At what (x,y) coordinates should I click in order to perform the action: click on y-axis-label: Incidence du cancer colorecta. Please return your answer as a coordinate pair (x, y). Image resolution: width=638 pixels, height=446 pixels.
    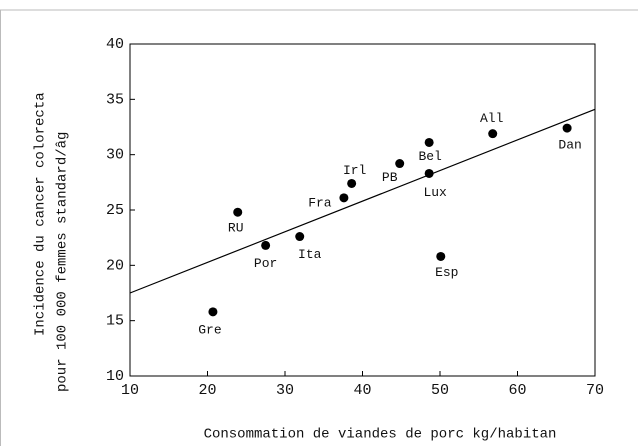
    Looking at the image, I should click on (41, 214).